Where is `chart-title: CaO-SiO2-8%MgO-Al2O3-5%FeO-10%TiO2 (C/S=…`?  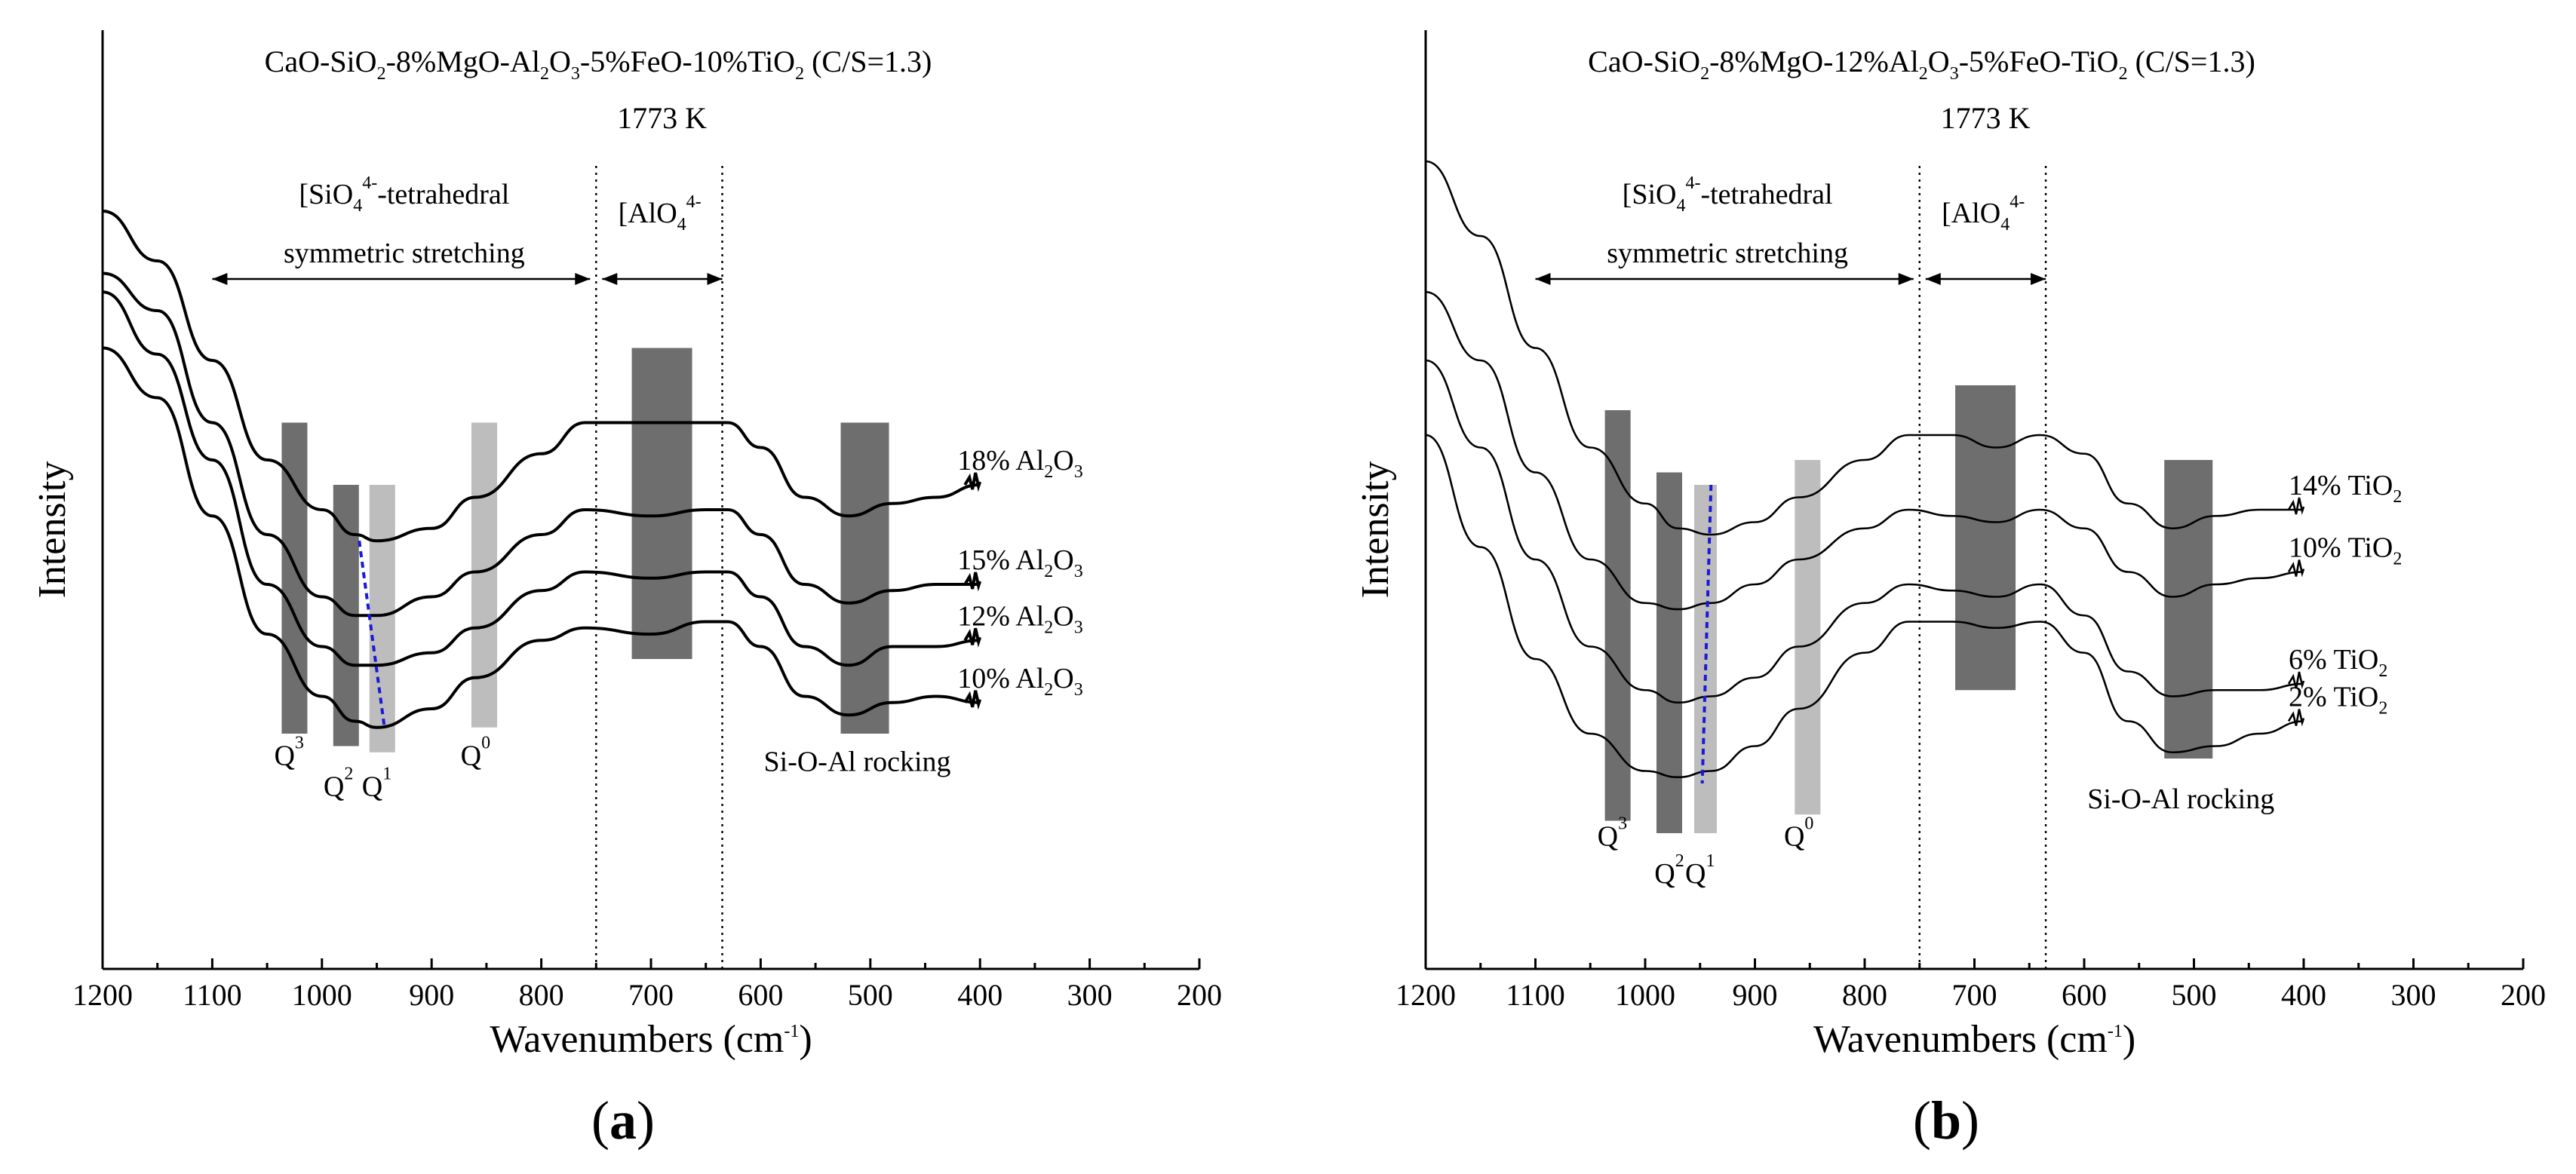 chart-title: CaO-SiO2-8%MgO-Al2O3-5%FeO-10%TiO2 (C/S=… is located at coordinates (598, 64).